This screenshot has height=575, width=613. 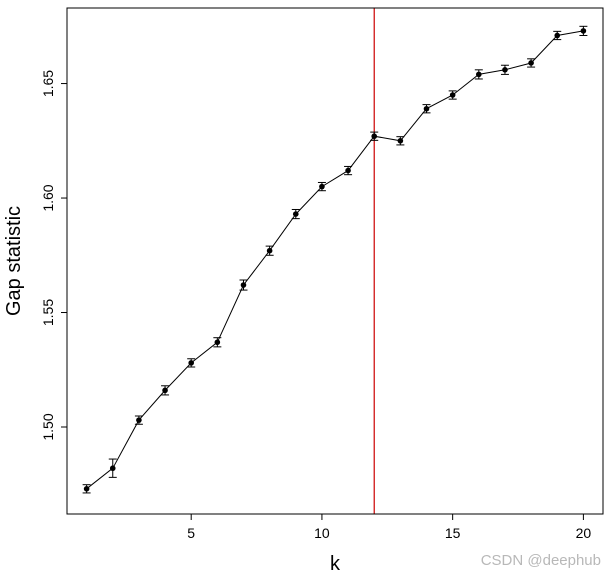 I want to click on y-tick-label: 1.60, so click(x=48, y=197).